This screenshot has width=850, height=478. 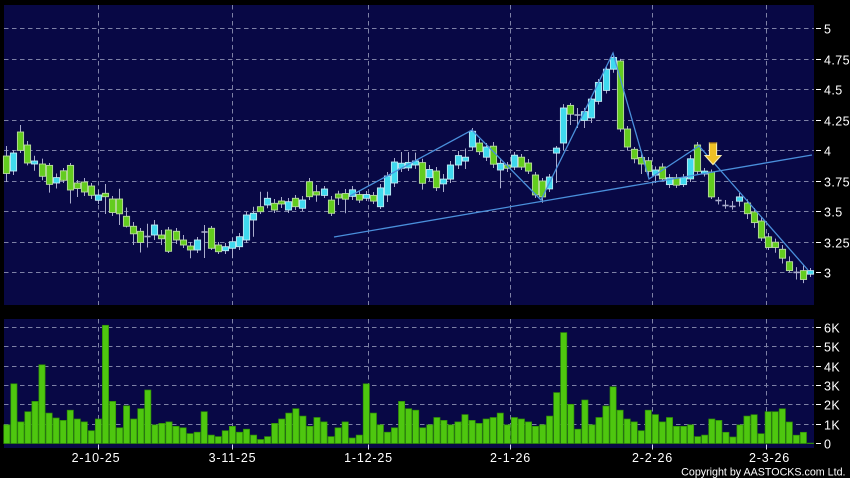 I want to click on svg-text: 1K, so click(x=832, y=425).